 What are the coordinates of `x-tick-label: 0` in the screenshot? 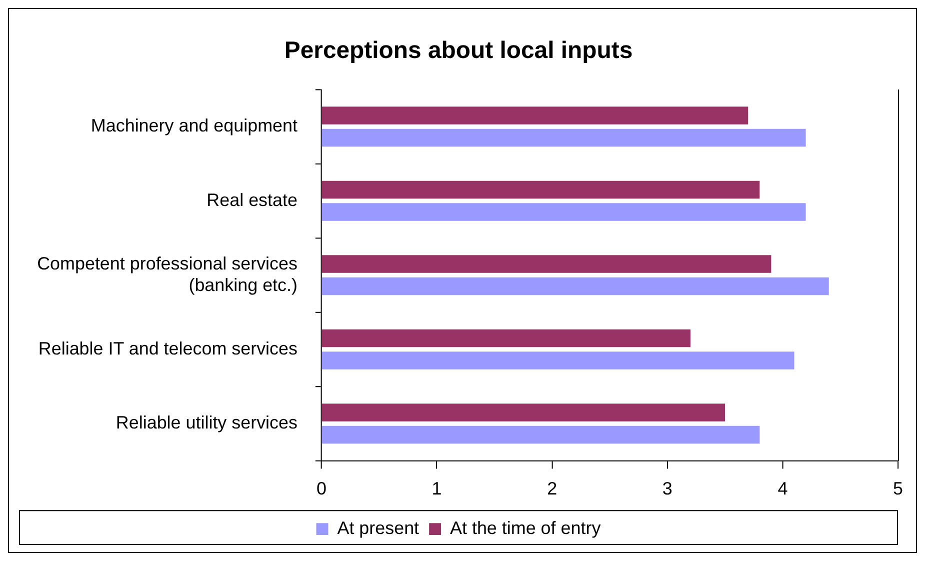 It's located at (321, 488).